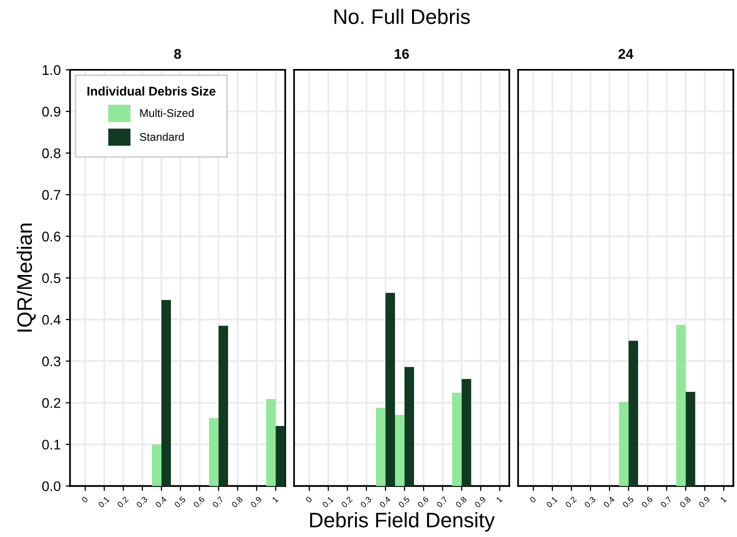 The width and height of the screenshot is (737, 537). Describe the element at coordinates (26, 278) in the screenshot. I see `y-axis-title: IQR/Median` at that location.